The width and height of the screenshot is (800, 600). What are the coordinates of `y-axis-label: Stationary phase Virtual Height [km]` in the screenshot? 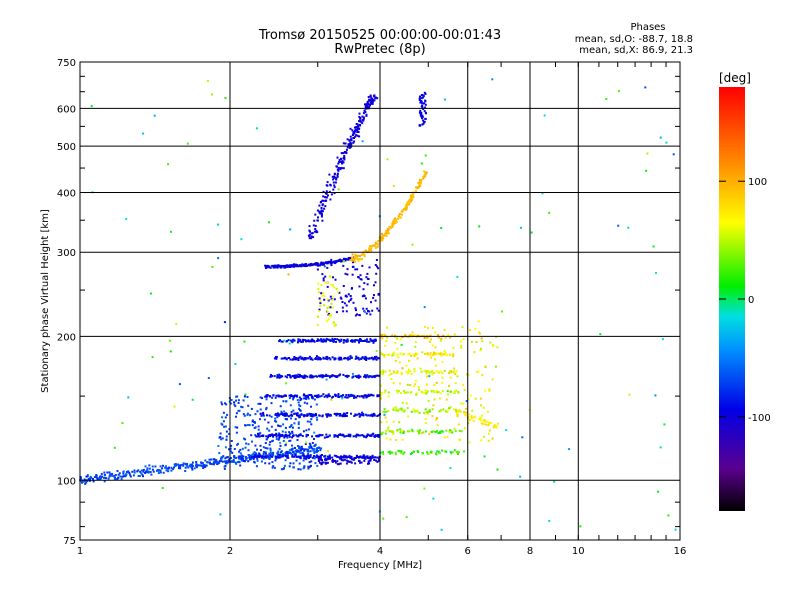 It's located at (45, 301).